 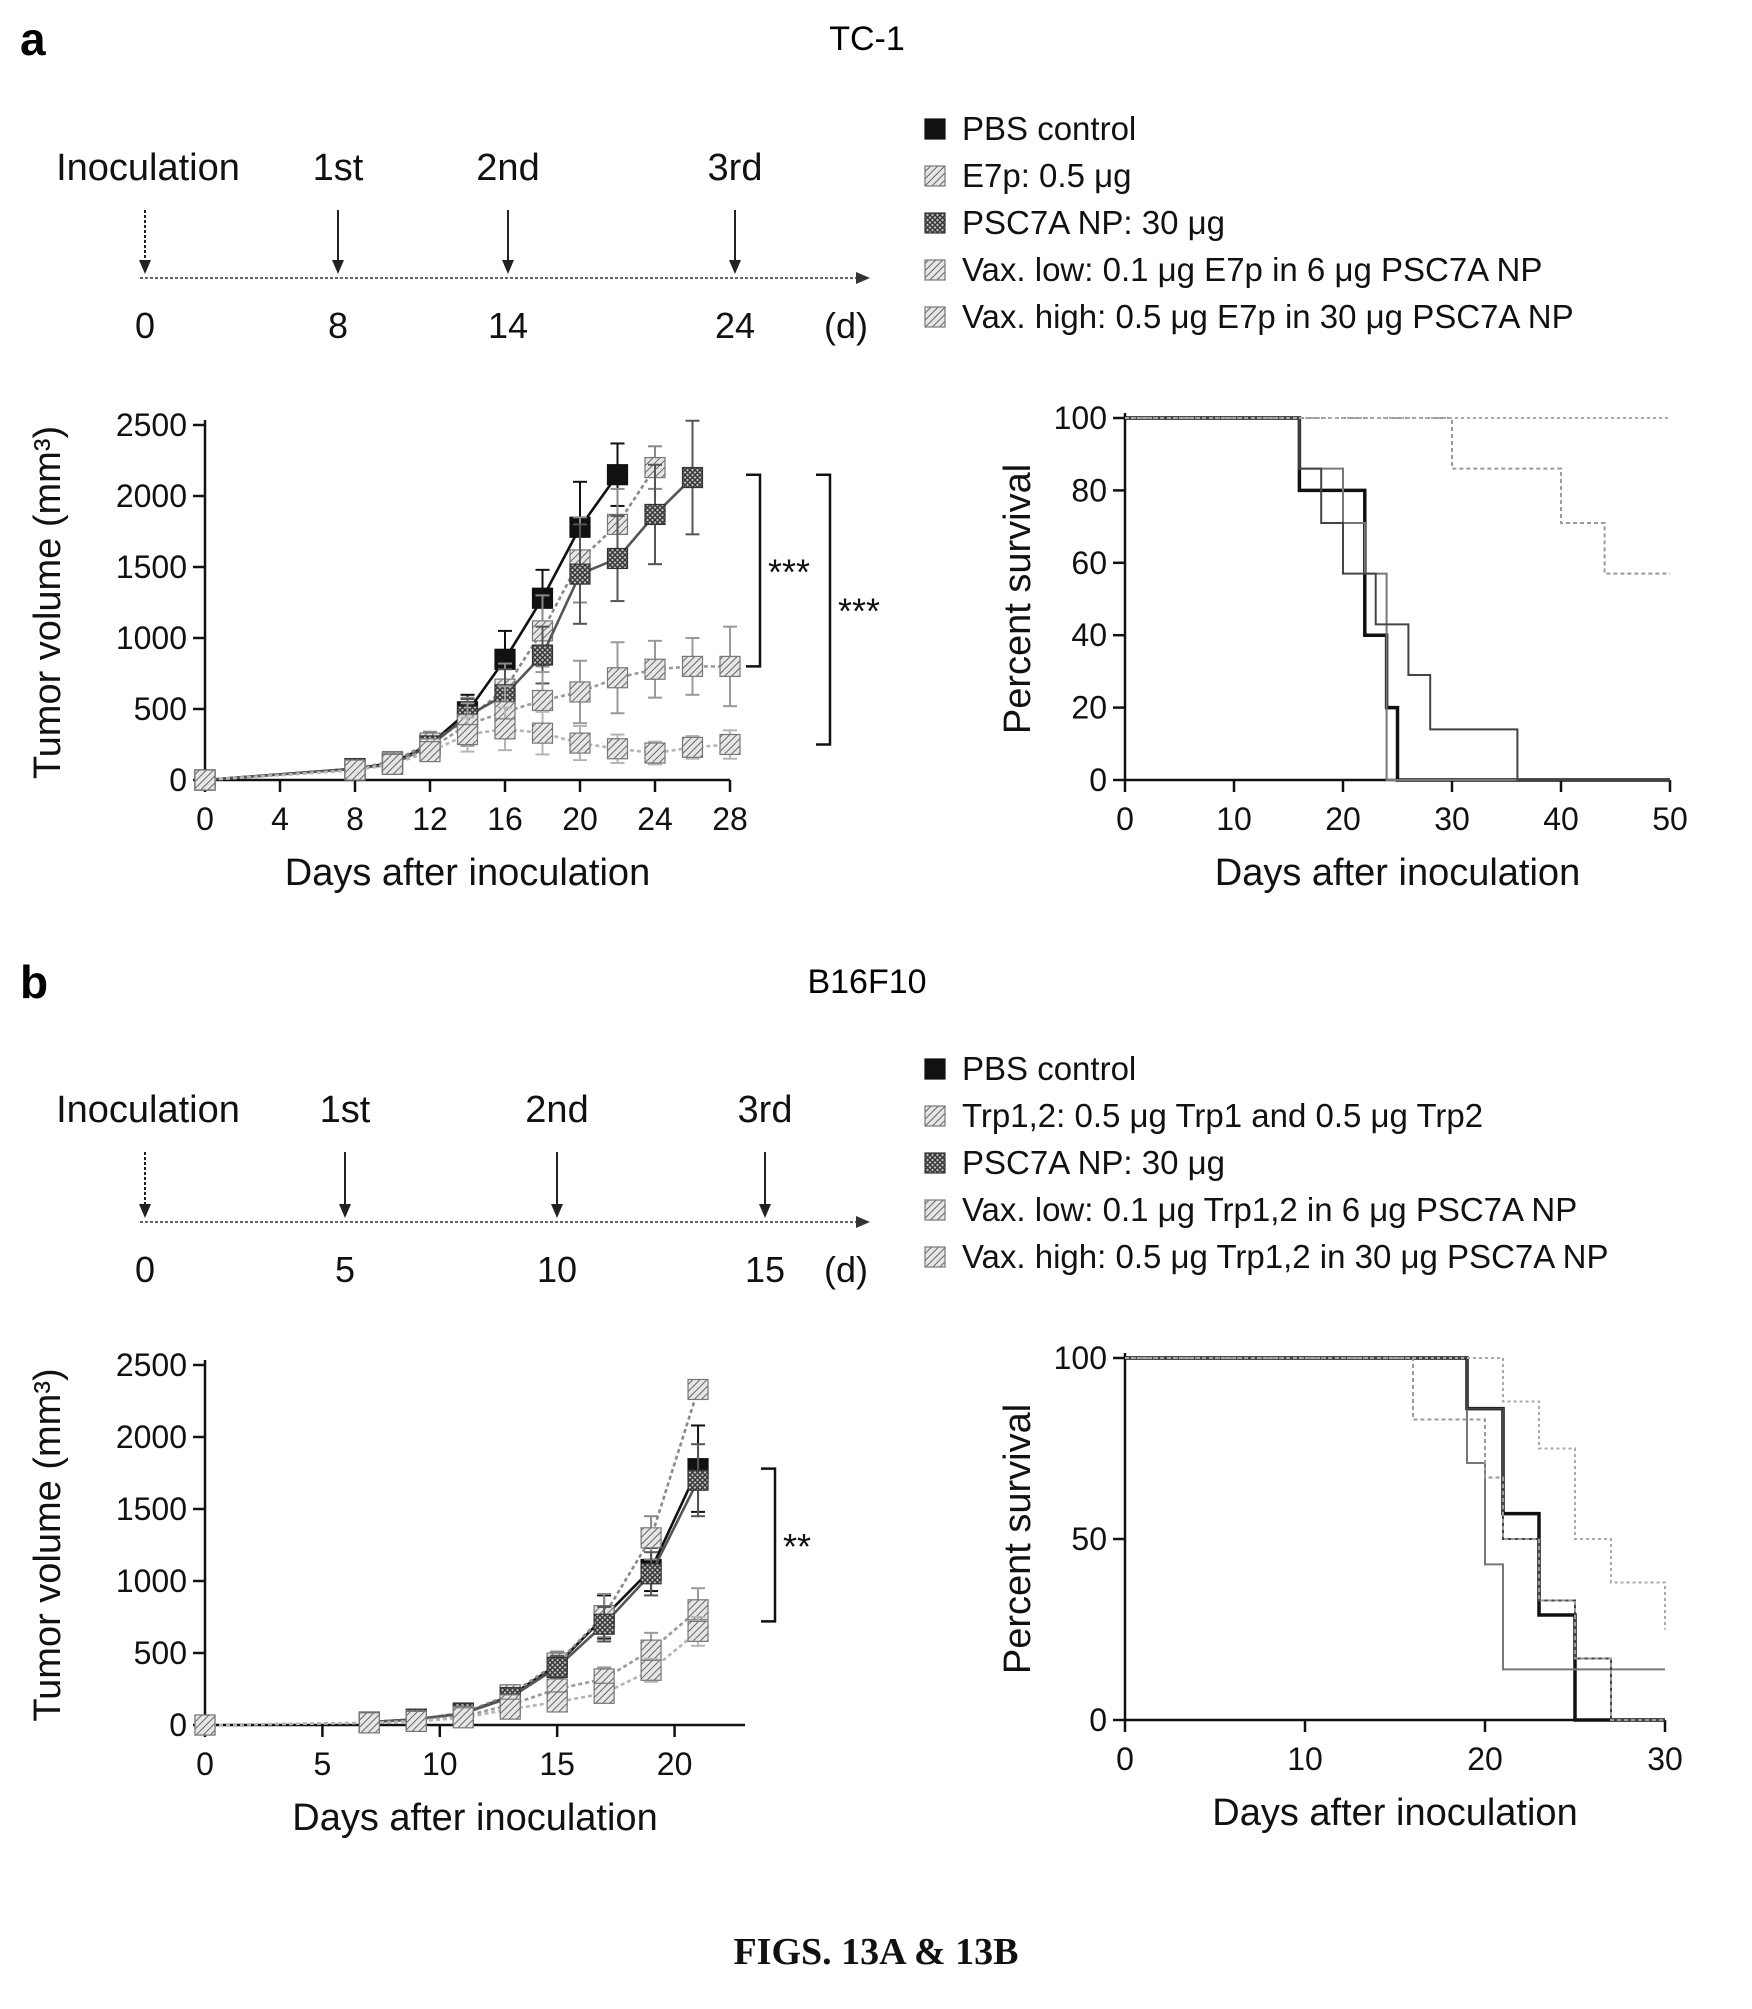 I want to click on legend-item: Vax. low: 0.1 μg Trp1,2 in 6 μg PSC7A NP, so click(x=1250, y=1209).